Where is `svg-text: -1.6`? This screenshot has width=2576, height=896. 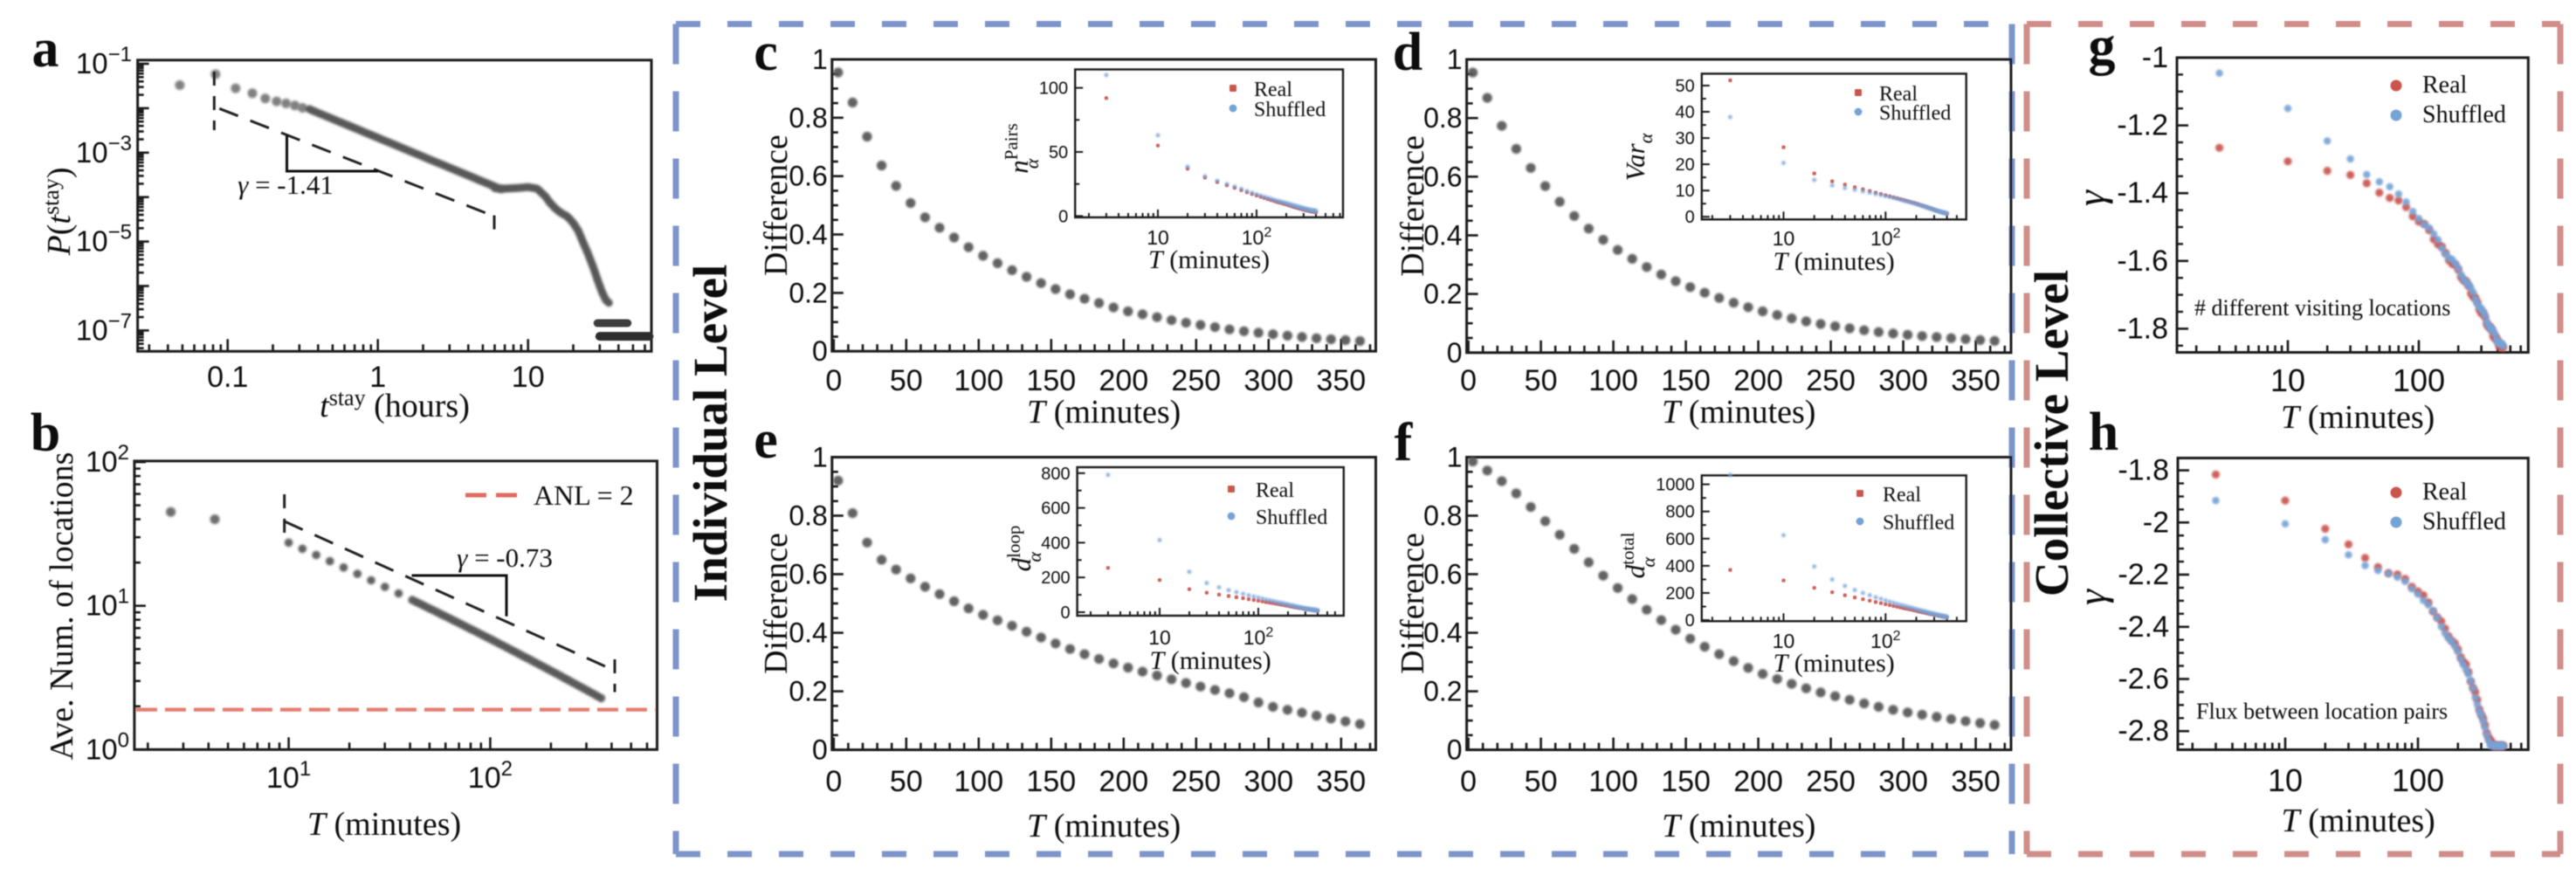 svg-text: -1.6 is located at coordinates (2142, 261).